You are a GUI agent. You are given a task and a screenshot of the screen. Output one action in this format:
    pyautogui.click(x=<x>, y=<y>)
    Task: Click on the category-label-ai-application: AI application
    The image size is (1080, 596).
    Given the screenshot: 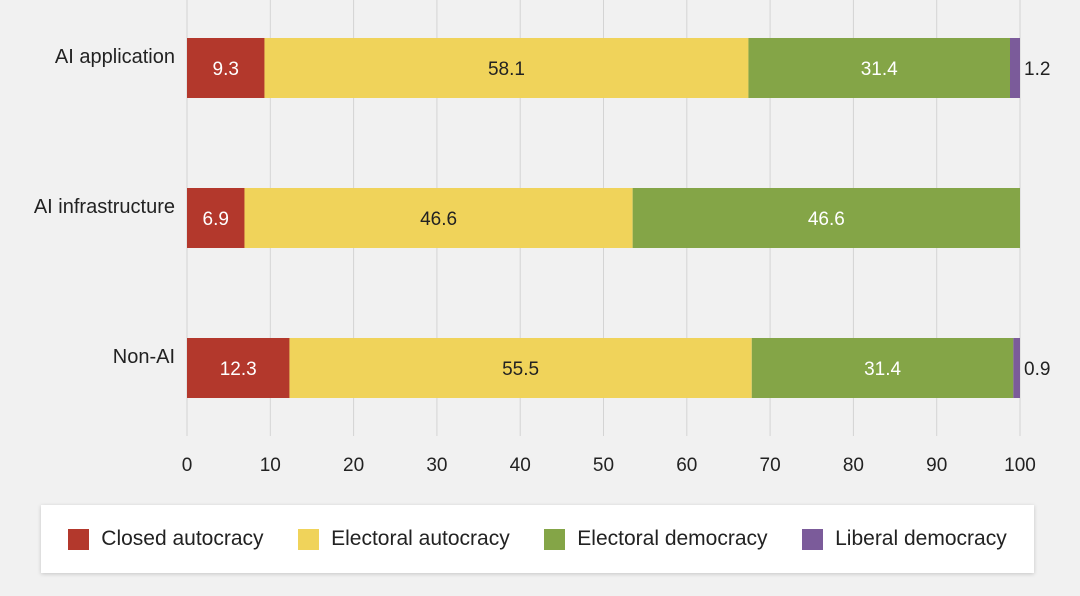 What is the action you would take?
    pyautogui.click(x=115, y=57)
    